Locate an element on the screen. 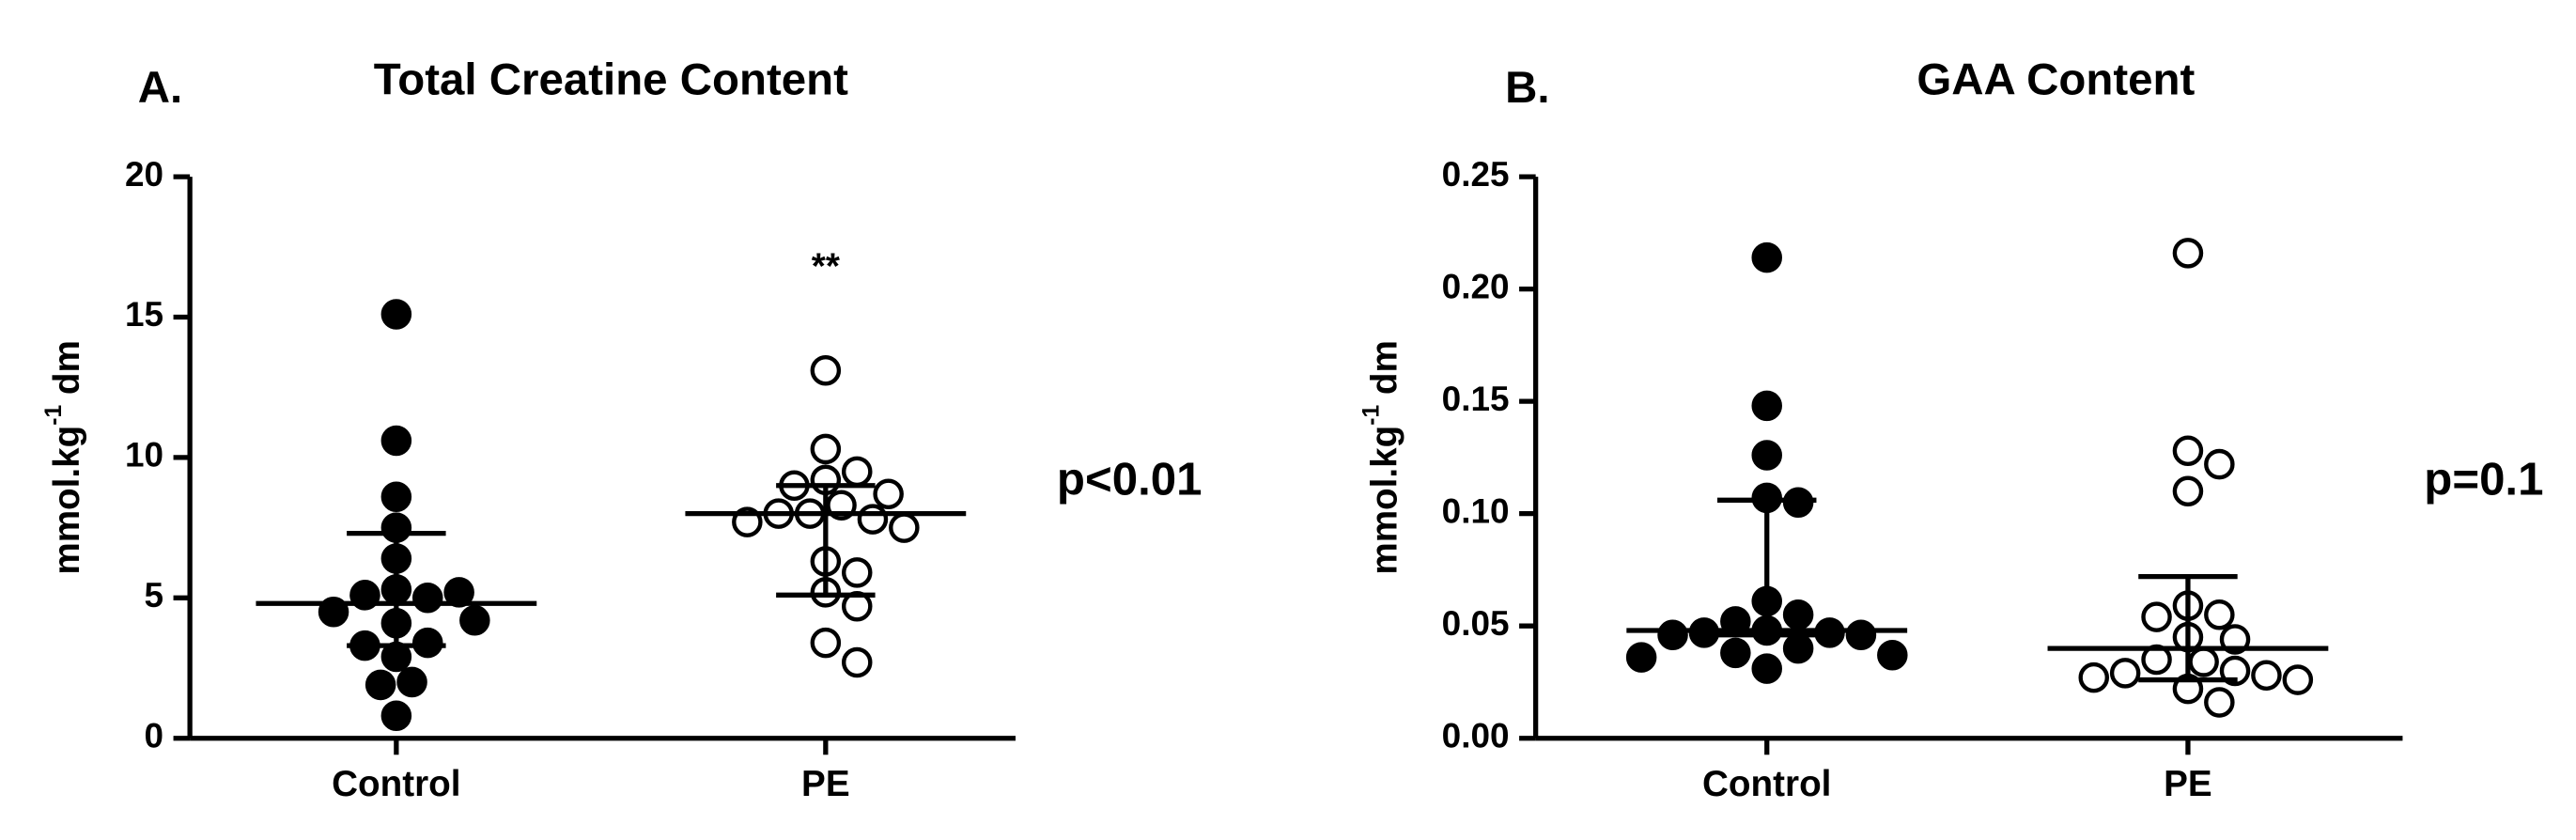  p-value: p=0.1 is located at coordinates (2483, 479).